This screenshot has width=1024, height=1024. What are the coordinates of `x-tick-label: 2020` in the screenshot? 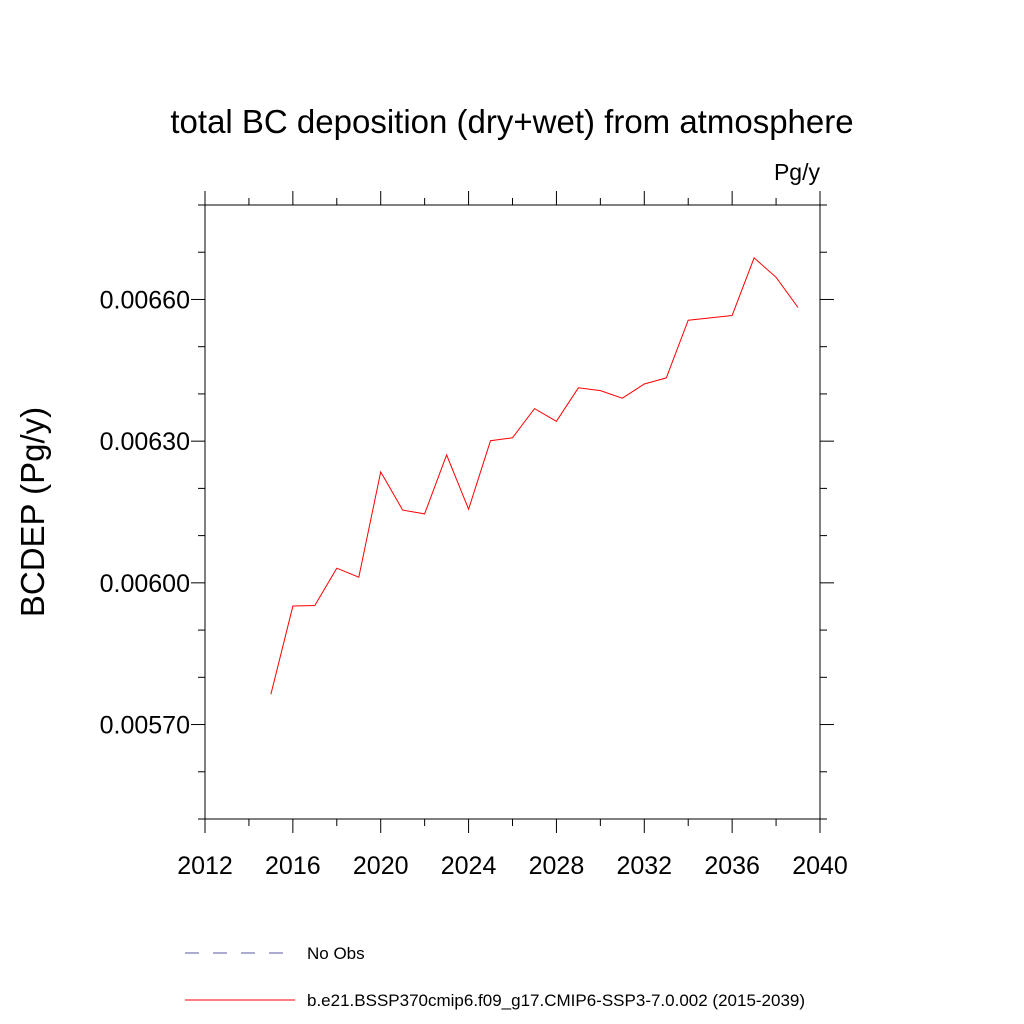 It's located at (381, 866).